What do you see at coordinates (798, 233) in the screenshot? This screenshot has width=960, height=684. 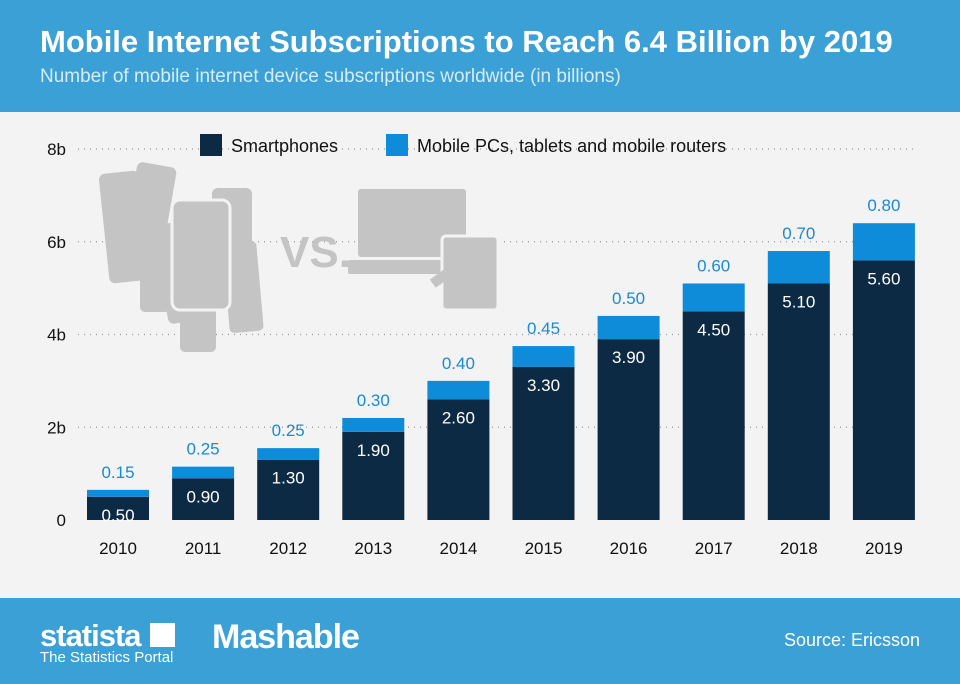 I see `data-label-mobile-pcs: 0.70` at bounding box center [798, 233].